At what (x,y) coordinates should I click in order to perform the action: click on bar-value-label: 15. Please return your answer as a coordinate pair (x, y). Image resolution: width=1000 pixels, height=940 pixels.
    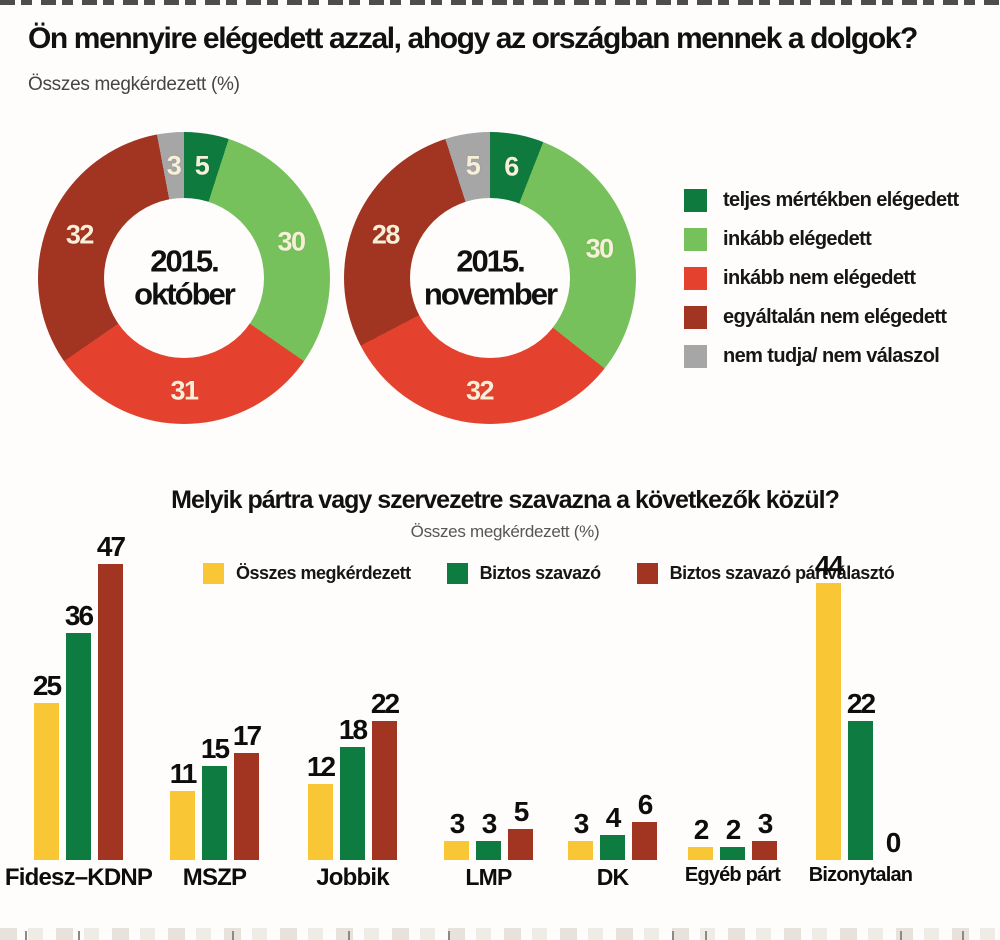
    Looking at the image, I should click on (215, 748).